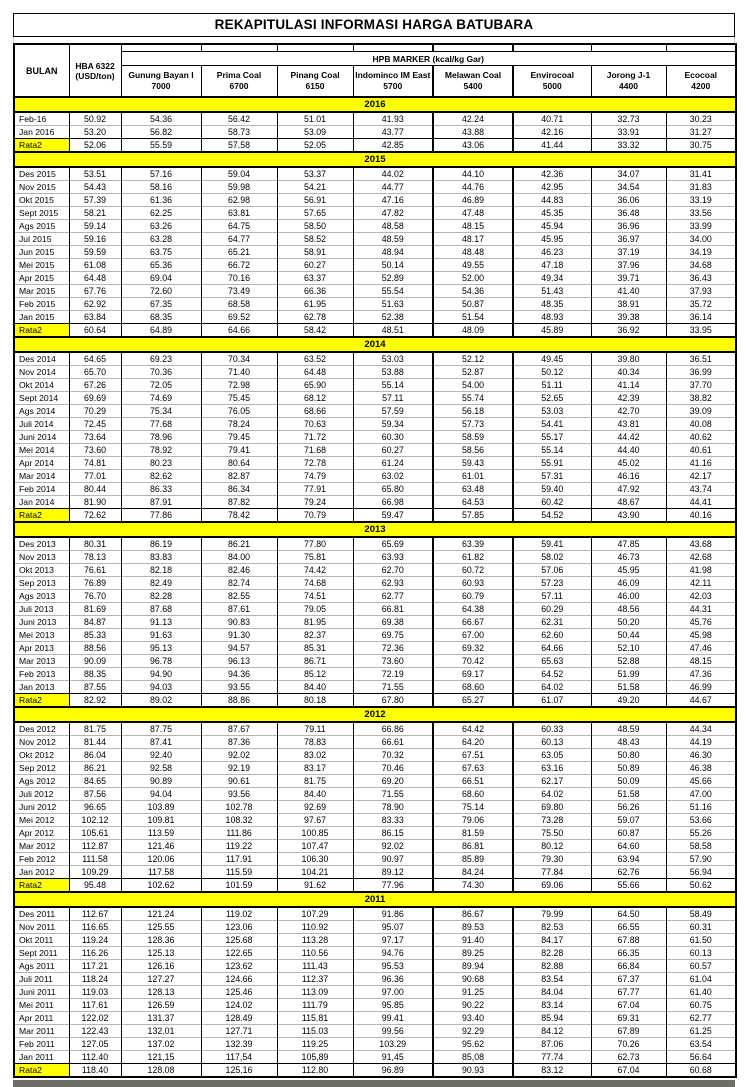  What do you see at coordinates (700, 979) in the screenshot?
I see `price-cell: 61.04` at bounding box center [700, 979].